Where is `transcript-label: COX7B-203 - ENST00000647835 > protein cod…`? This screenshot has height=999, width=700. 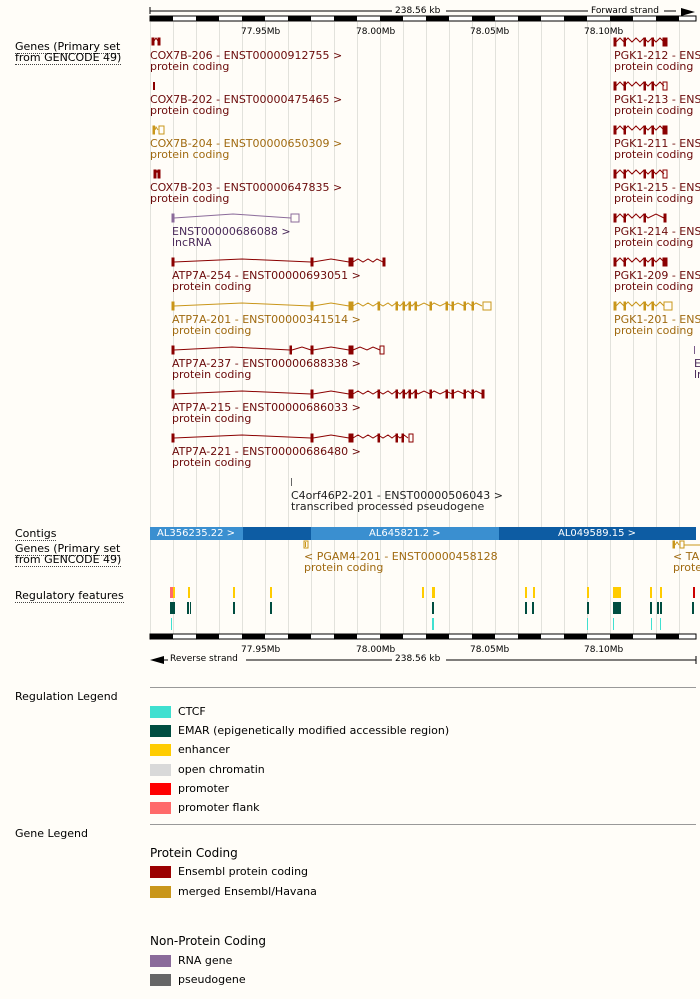 transcript-label: COX7B-203 - ENST00000647835 > protein cod… is located at coordinates (246, 193).